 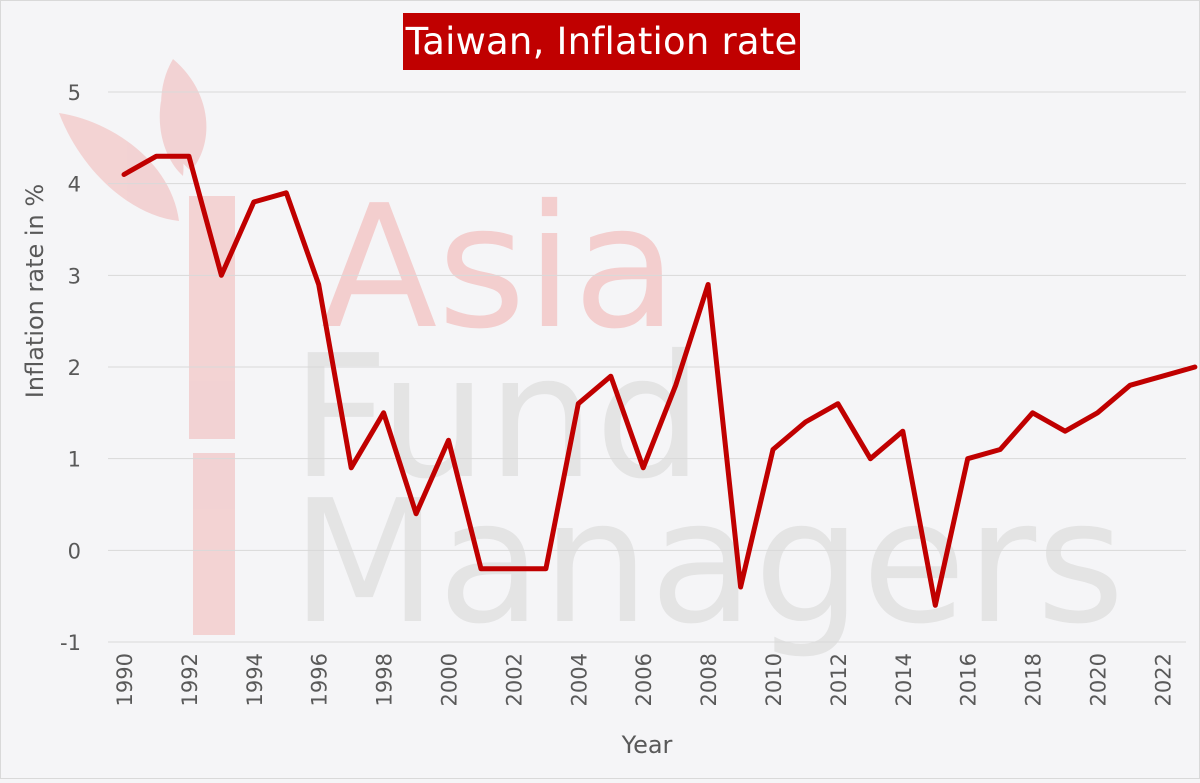 I want to click on x-tick-label: 2004, so click(x=579, y=679).